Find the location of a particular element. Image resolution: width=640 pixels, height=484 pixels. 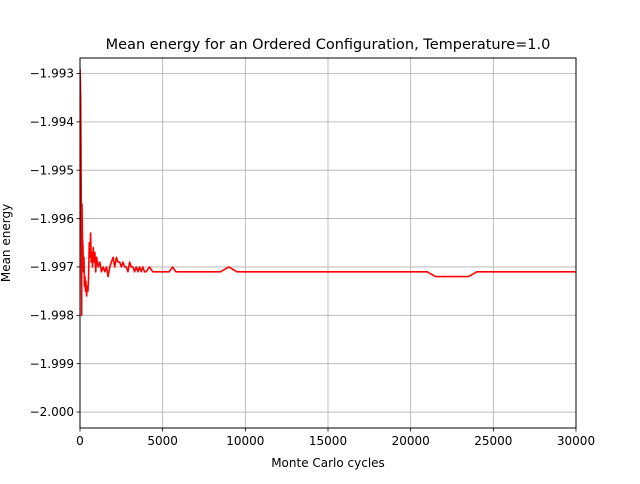

y-tick-label: −1.995 is located at coordinates (52, 170).